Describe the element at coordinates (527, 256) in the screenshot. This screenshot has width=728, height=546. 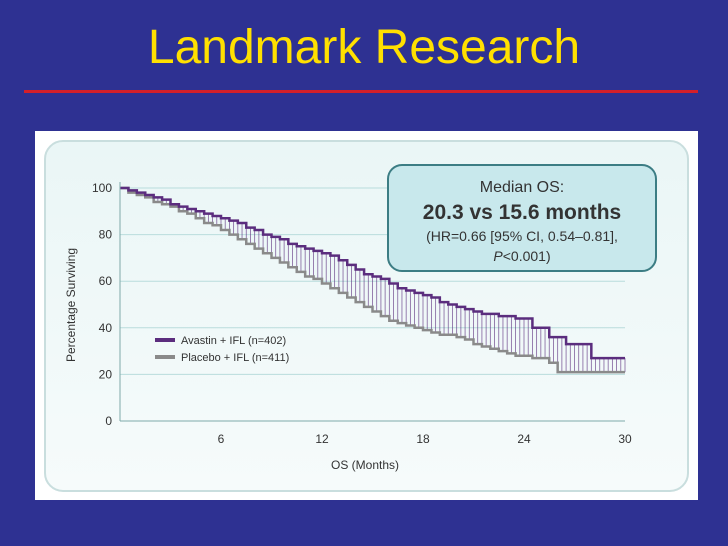
I see `callout-p-value: <0.001)` at that location.